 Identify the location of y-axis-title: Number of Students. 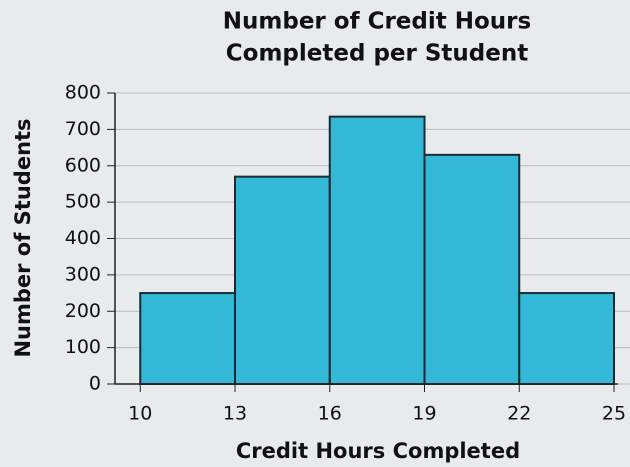
(23, 237).